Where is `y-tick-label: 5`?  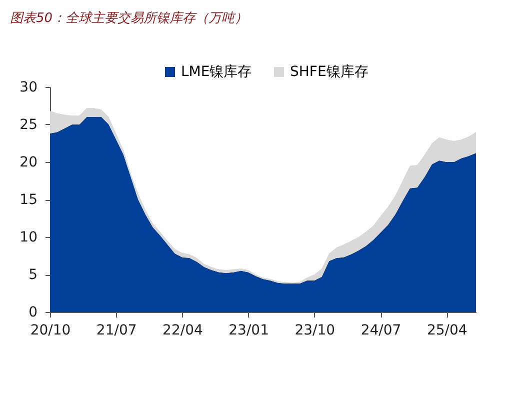 y-tick-label: 5 is located at coordinates (33, 275).